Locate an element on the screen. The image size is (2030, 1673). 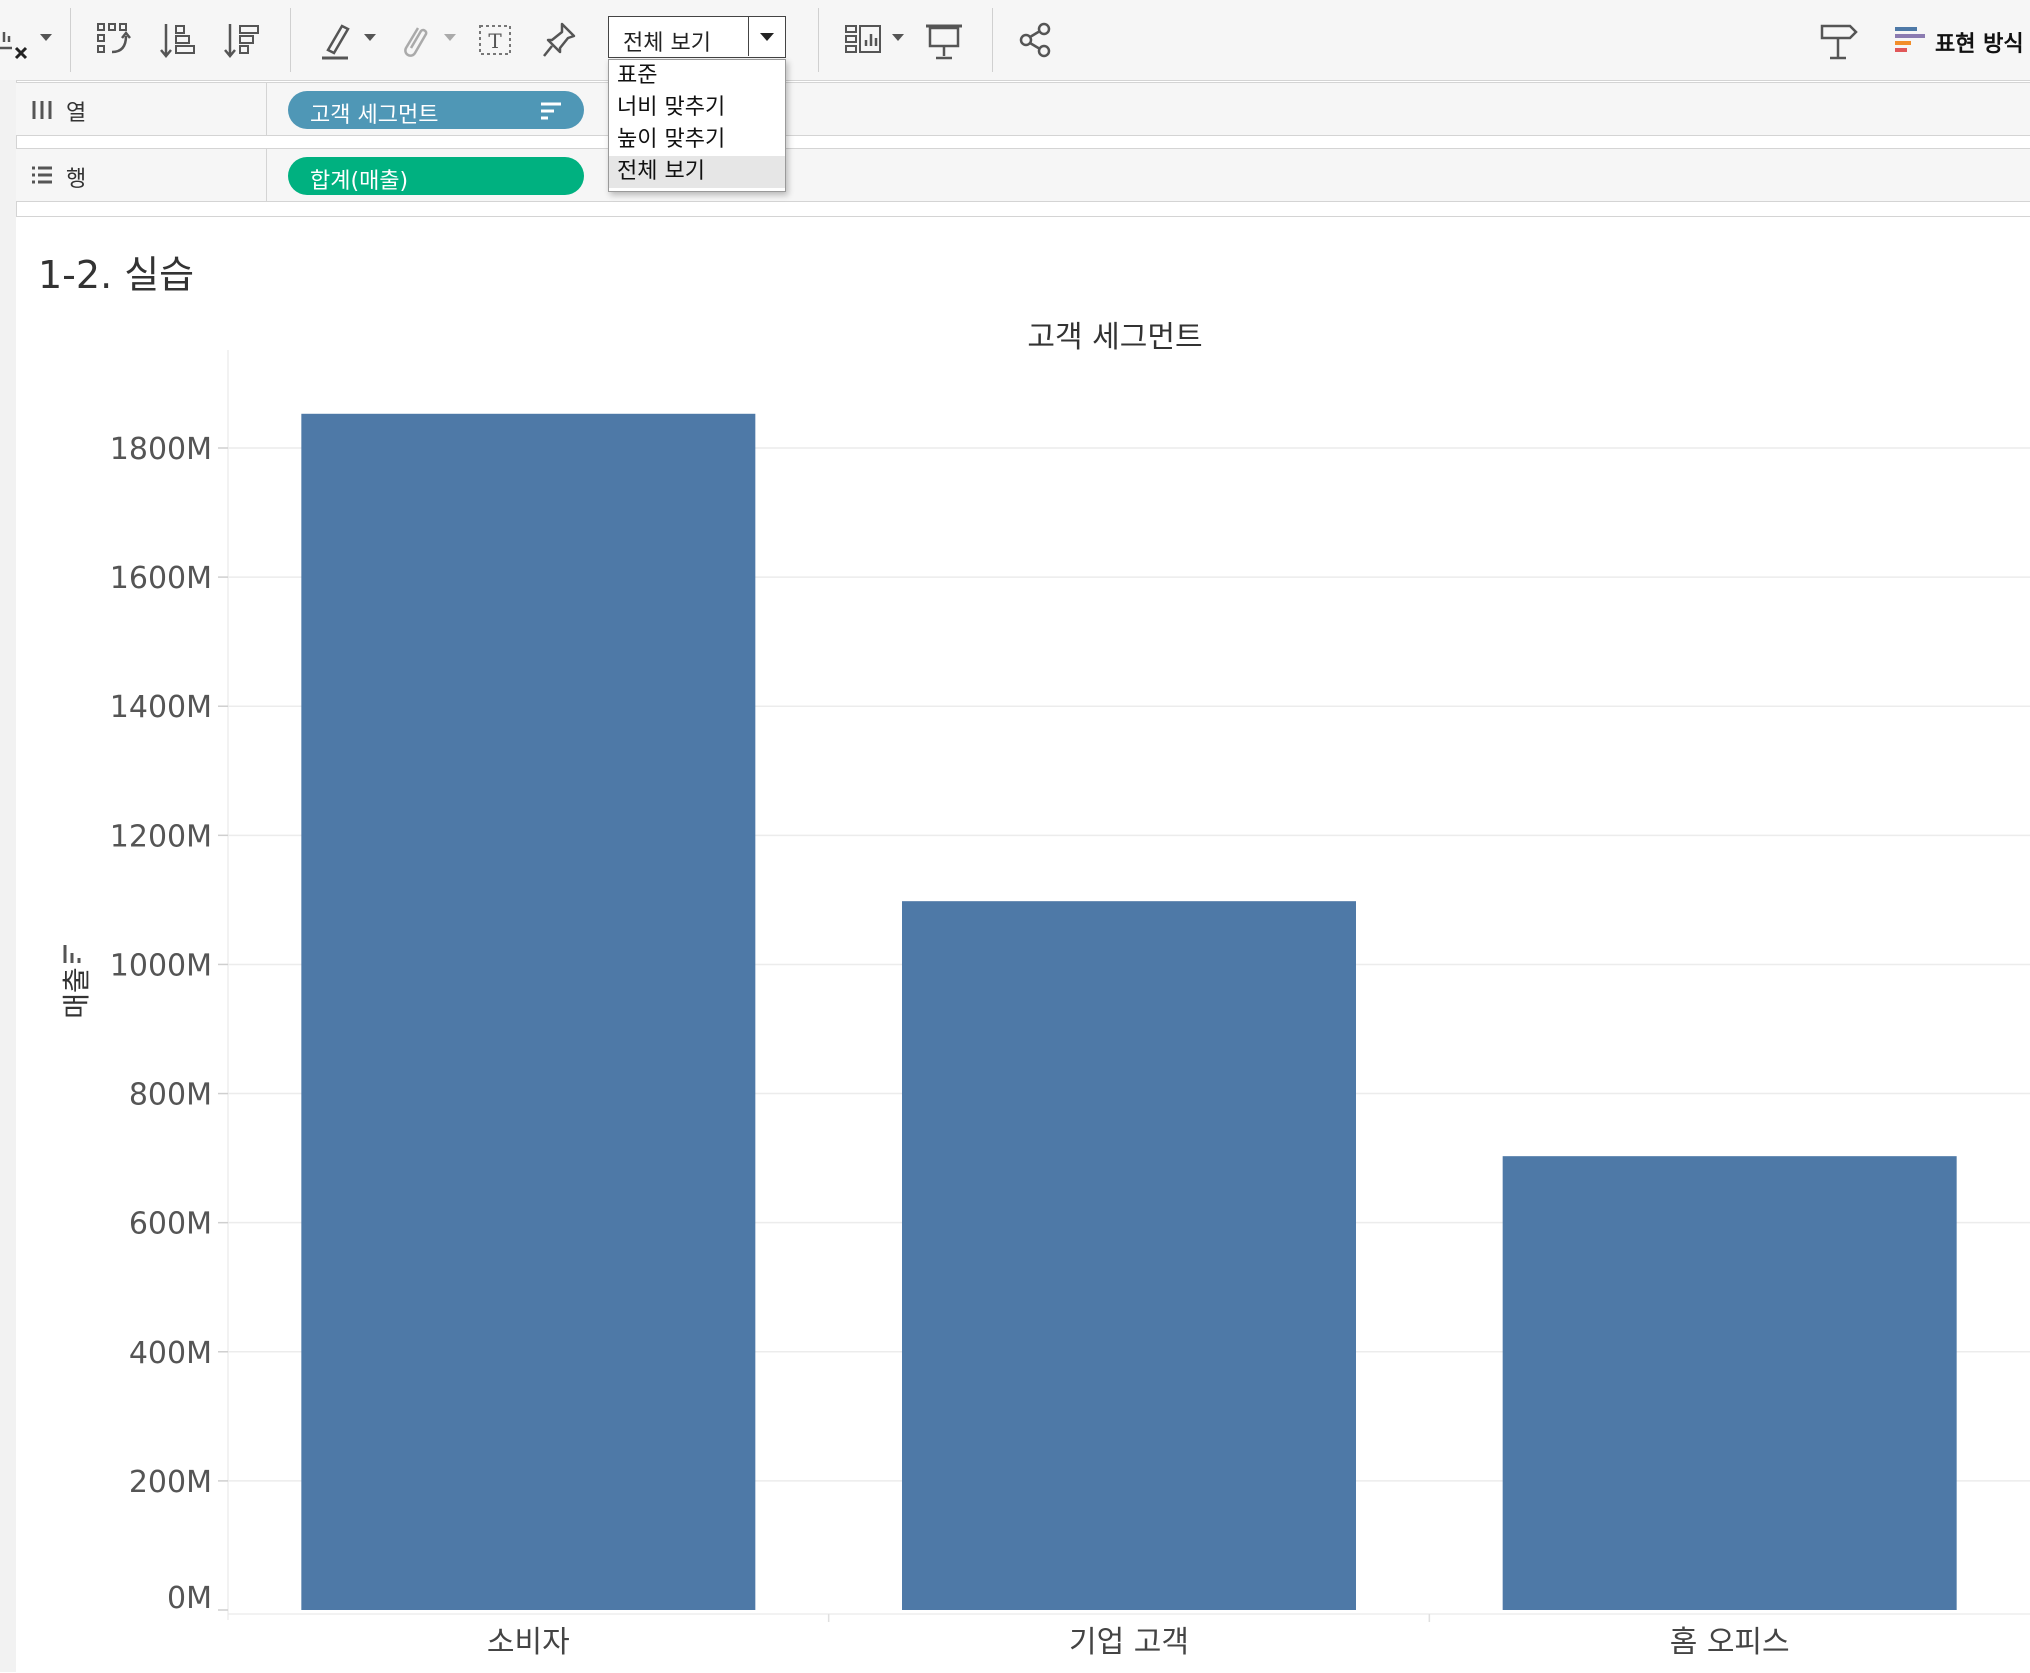
y-tick-label: 1000M is located at coordinates (161, 965).